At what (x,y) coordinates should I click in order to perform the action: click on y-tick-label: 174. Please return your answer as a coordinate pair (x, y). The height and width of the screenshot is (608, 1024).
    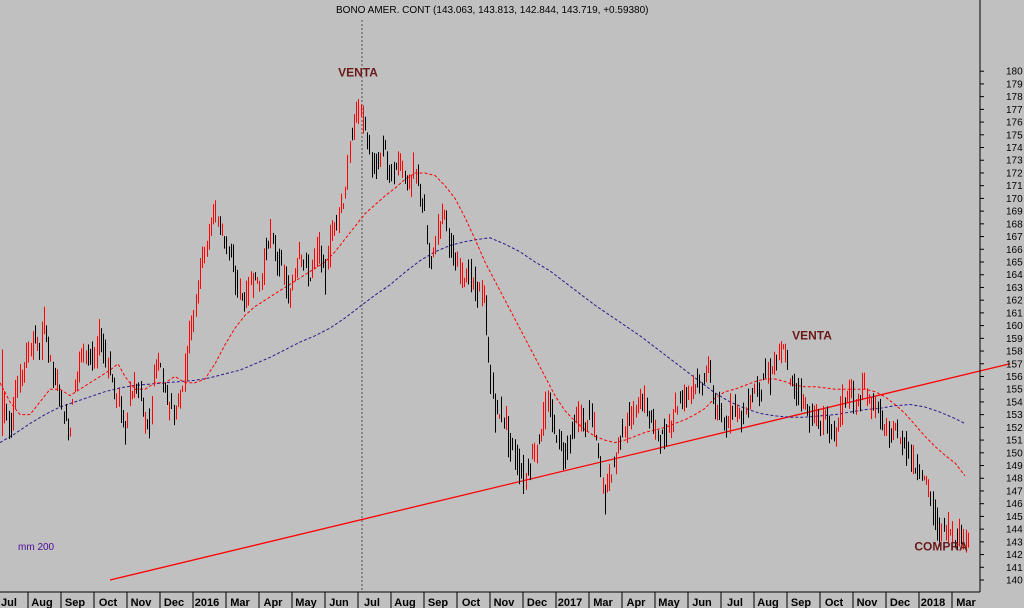
    Looking at the image, I should click on (1014, 148).